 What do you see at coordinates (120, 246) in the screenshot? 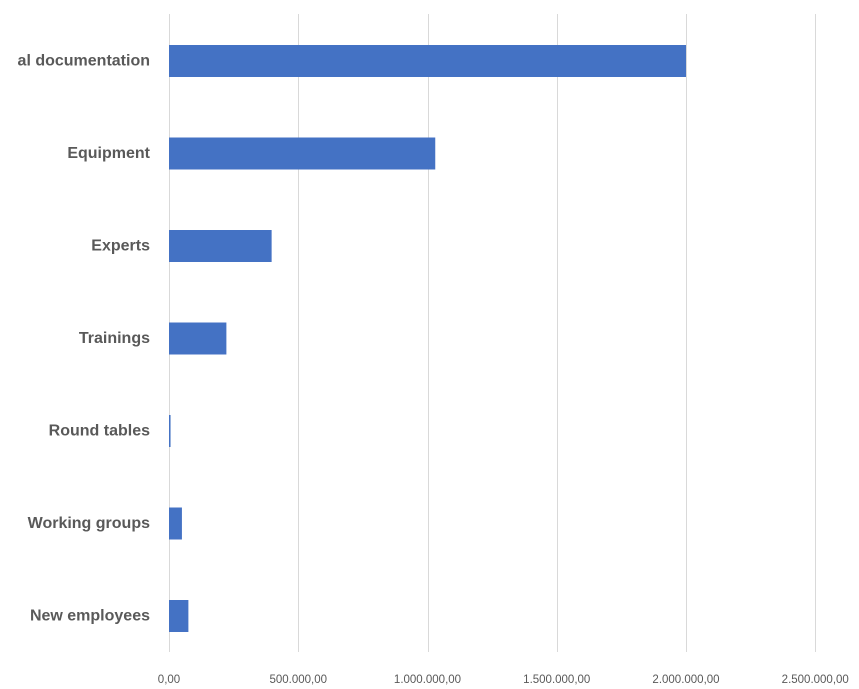
I see `category-label: Experts` at bounding box center [120, 246].